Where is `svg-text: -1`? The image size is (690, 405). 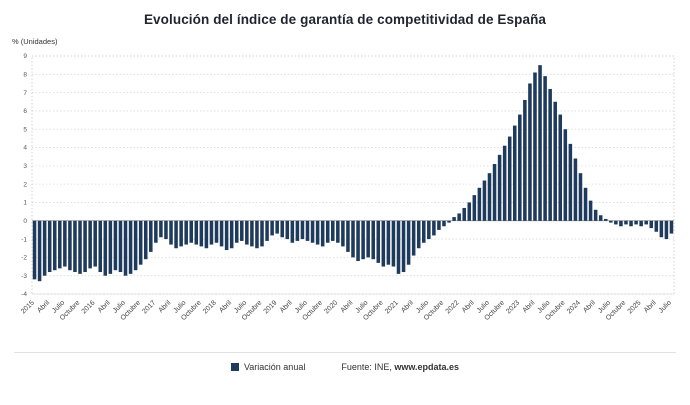 svg-text: -1 is located at coordinates (24, 239).